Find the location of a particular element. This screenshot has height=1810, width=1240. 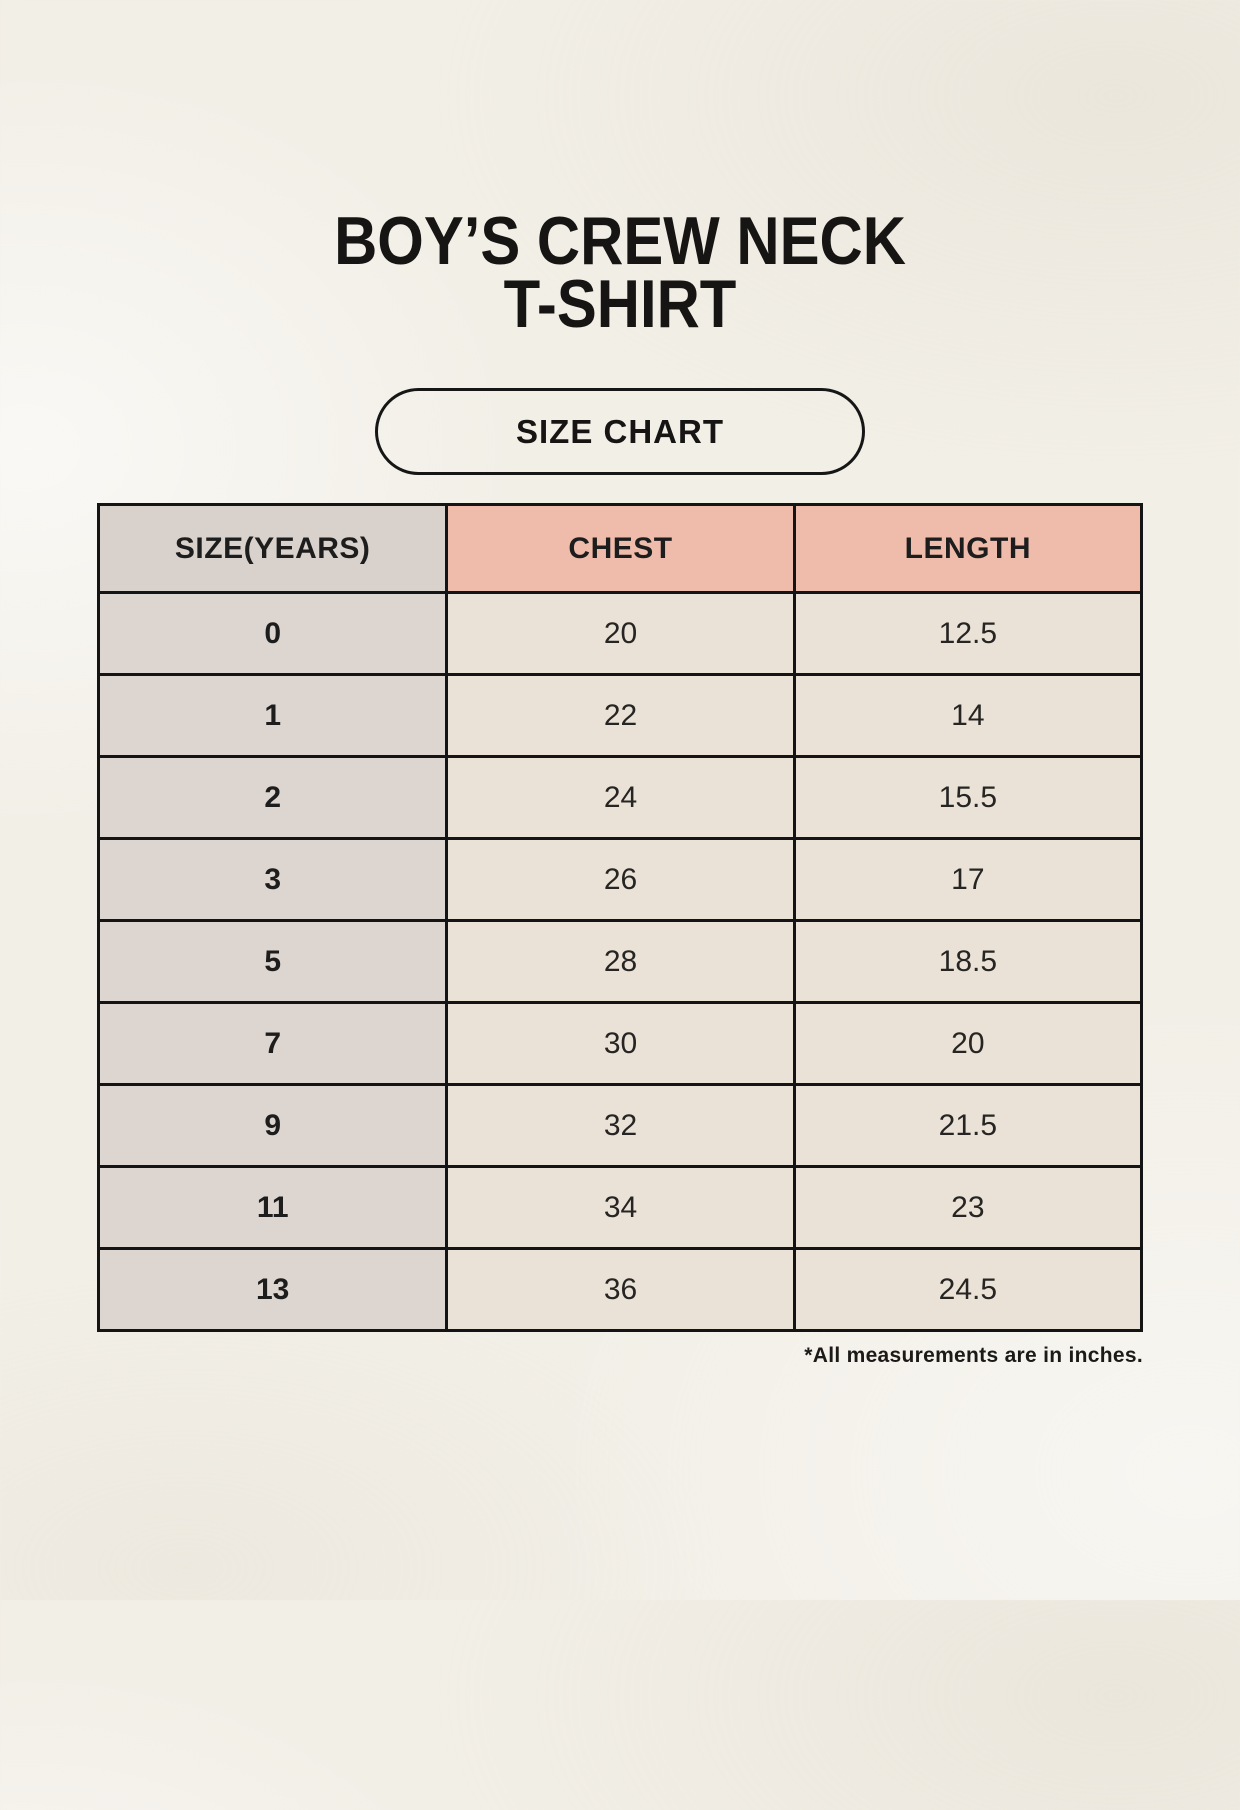

chest-cell: 36 is located at coordinates (620, 1290).